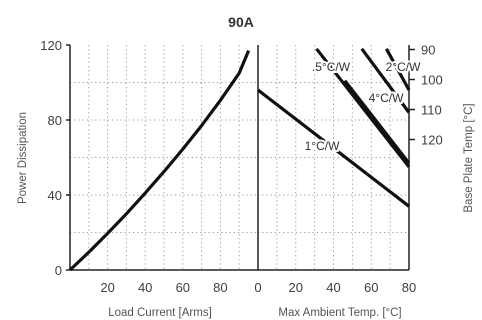  Describe the element at coordinates (432, 140) in the screenshot. I see `y2-tick-label: 120` at that location.